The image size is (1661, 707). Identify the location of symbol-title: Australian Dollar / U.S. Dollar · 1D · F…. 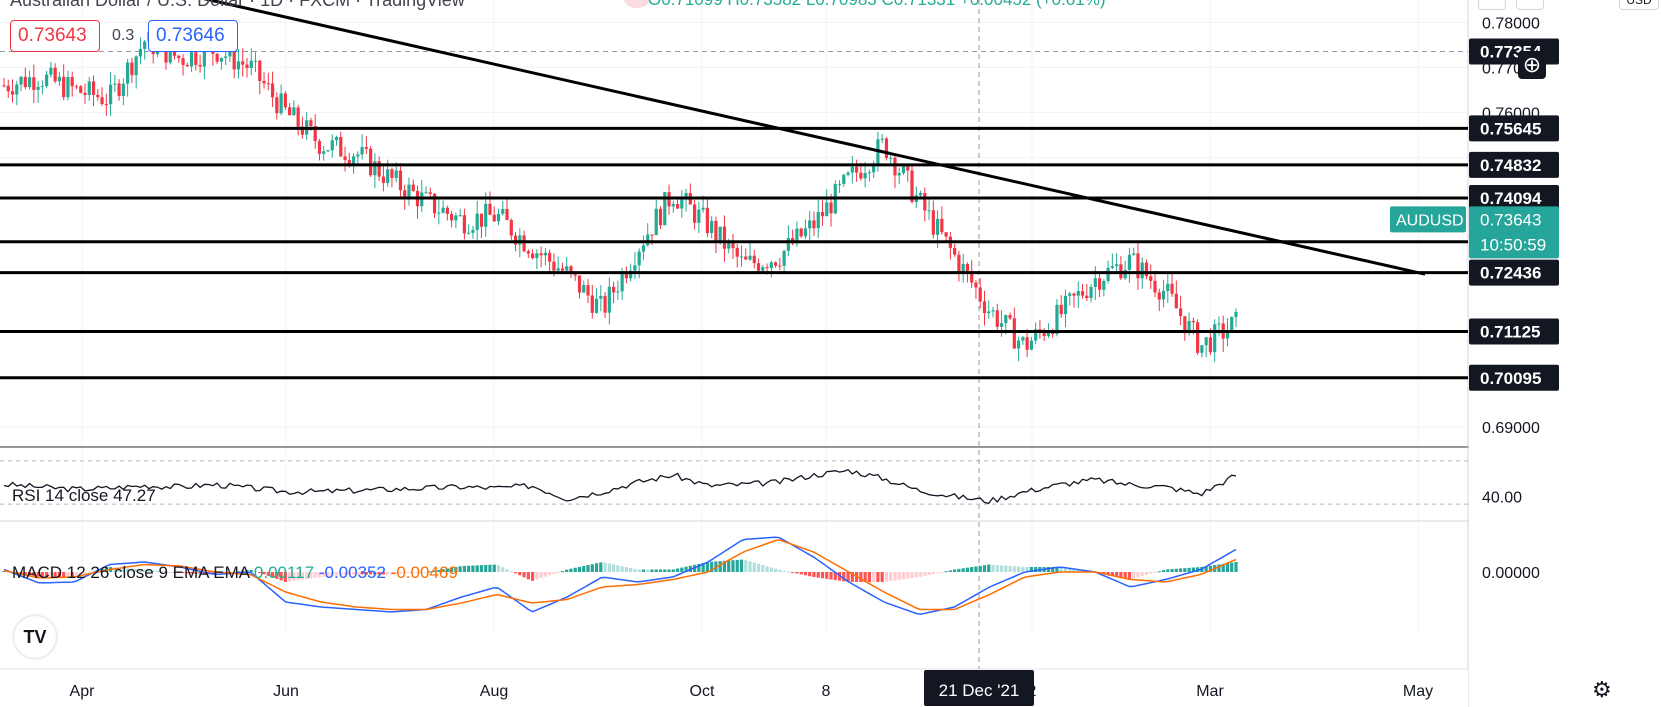
(237, 5).